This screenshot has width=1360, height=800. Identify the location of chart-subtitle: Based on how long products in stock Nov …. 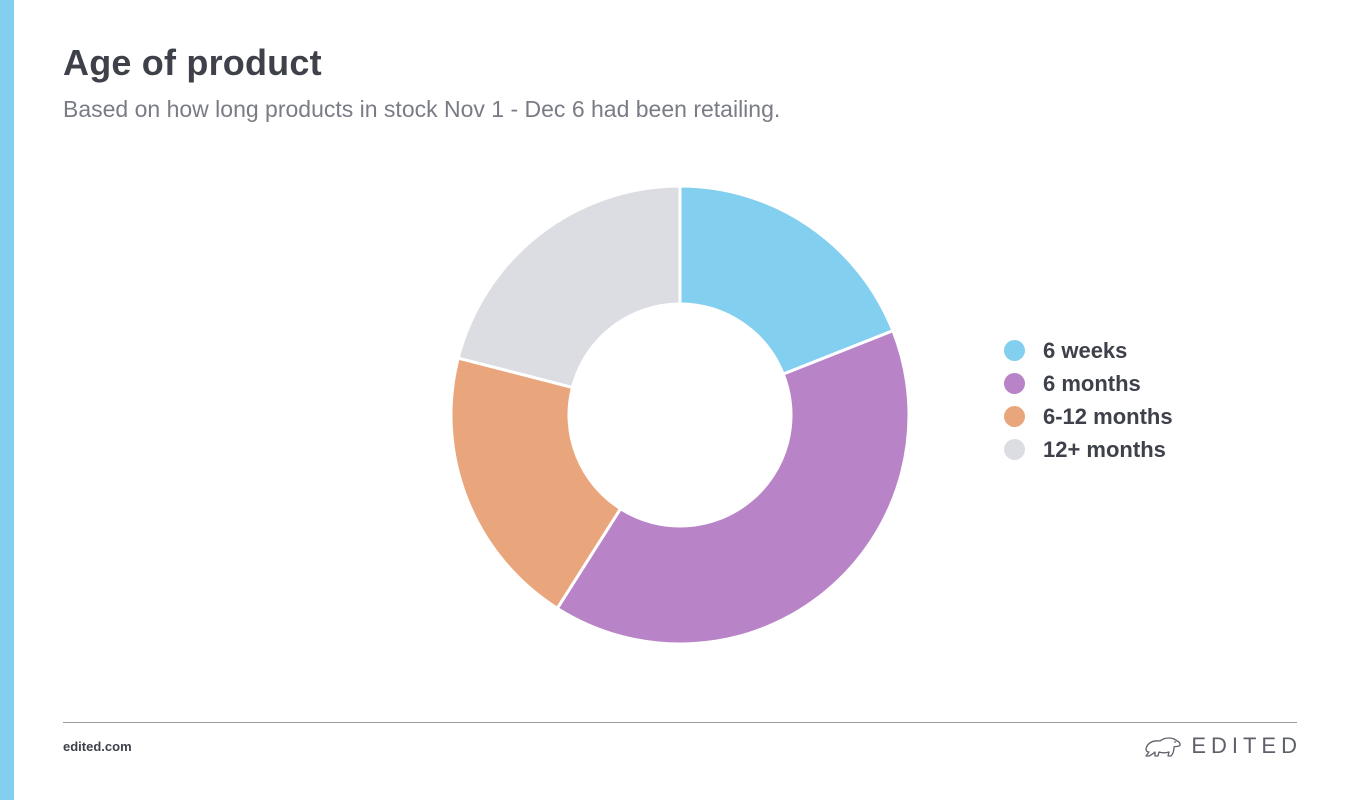
(422, 109).